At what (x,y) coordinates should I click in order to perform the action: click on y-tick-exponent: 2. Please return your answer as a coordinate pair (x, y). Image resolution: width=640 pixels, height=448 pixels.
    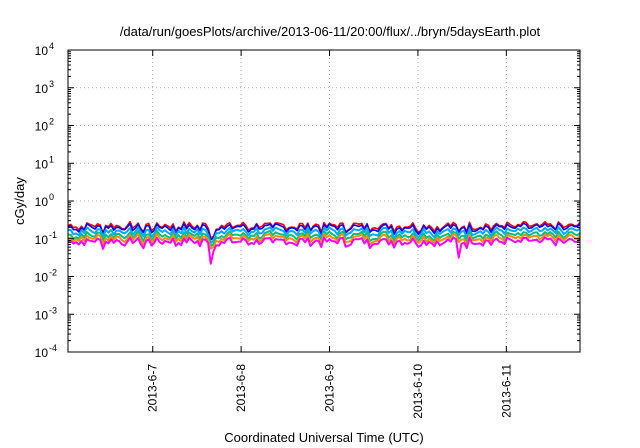
    Looking at the image, I should click on (51, 122).